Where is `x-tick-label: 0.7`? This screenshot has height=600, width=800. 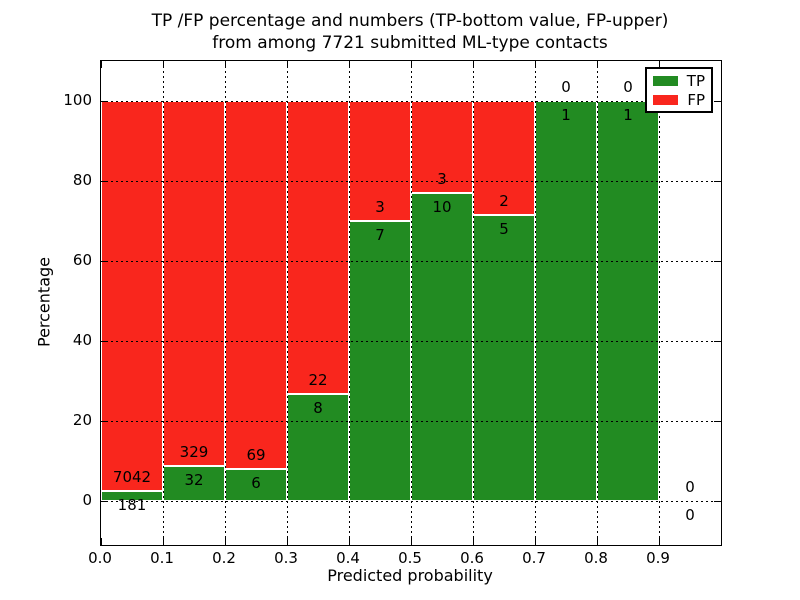 x-tick-label: 0.7 is located at coordinates (534, 558).